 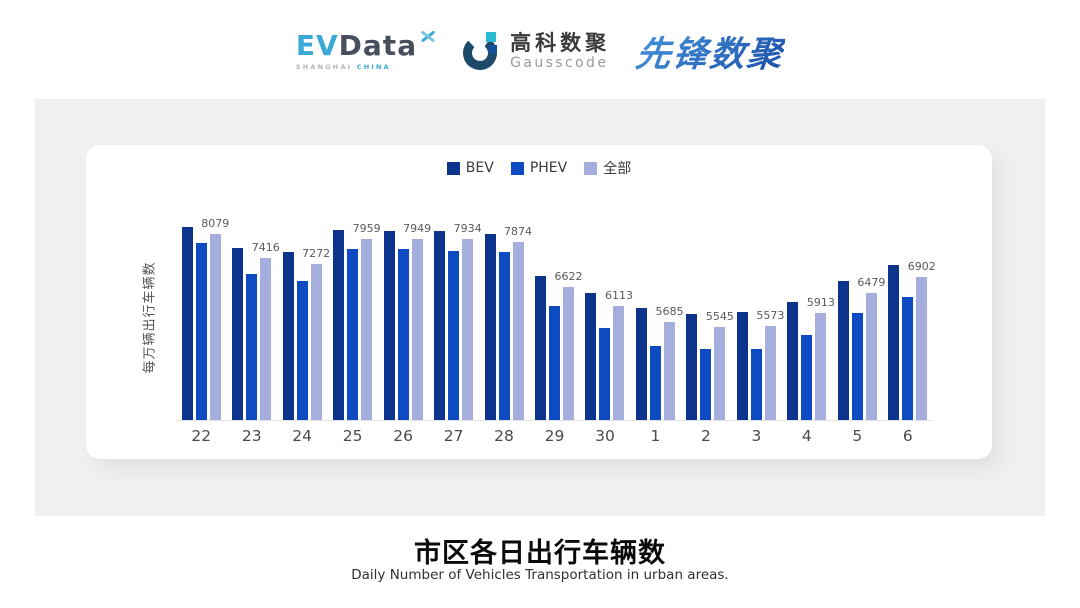 I want to click on x-tick-24: 24, so click(x=302, y=436).